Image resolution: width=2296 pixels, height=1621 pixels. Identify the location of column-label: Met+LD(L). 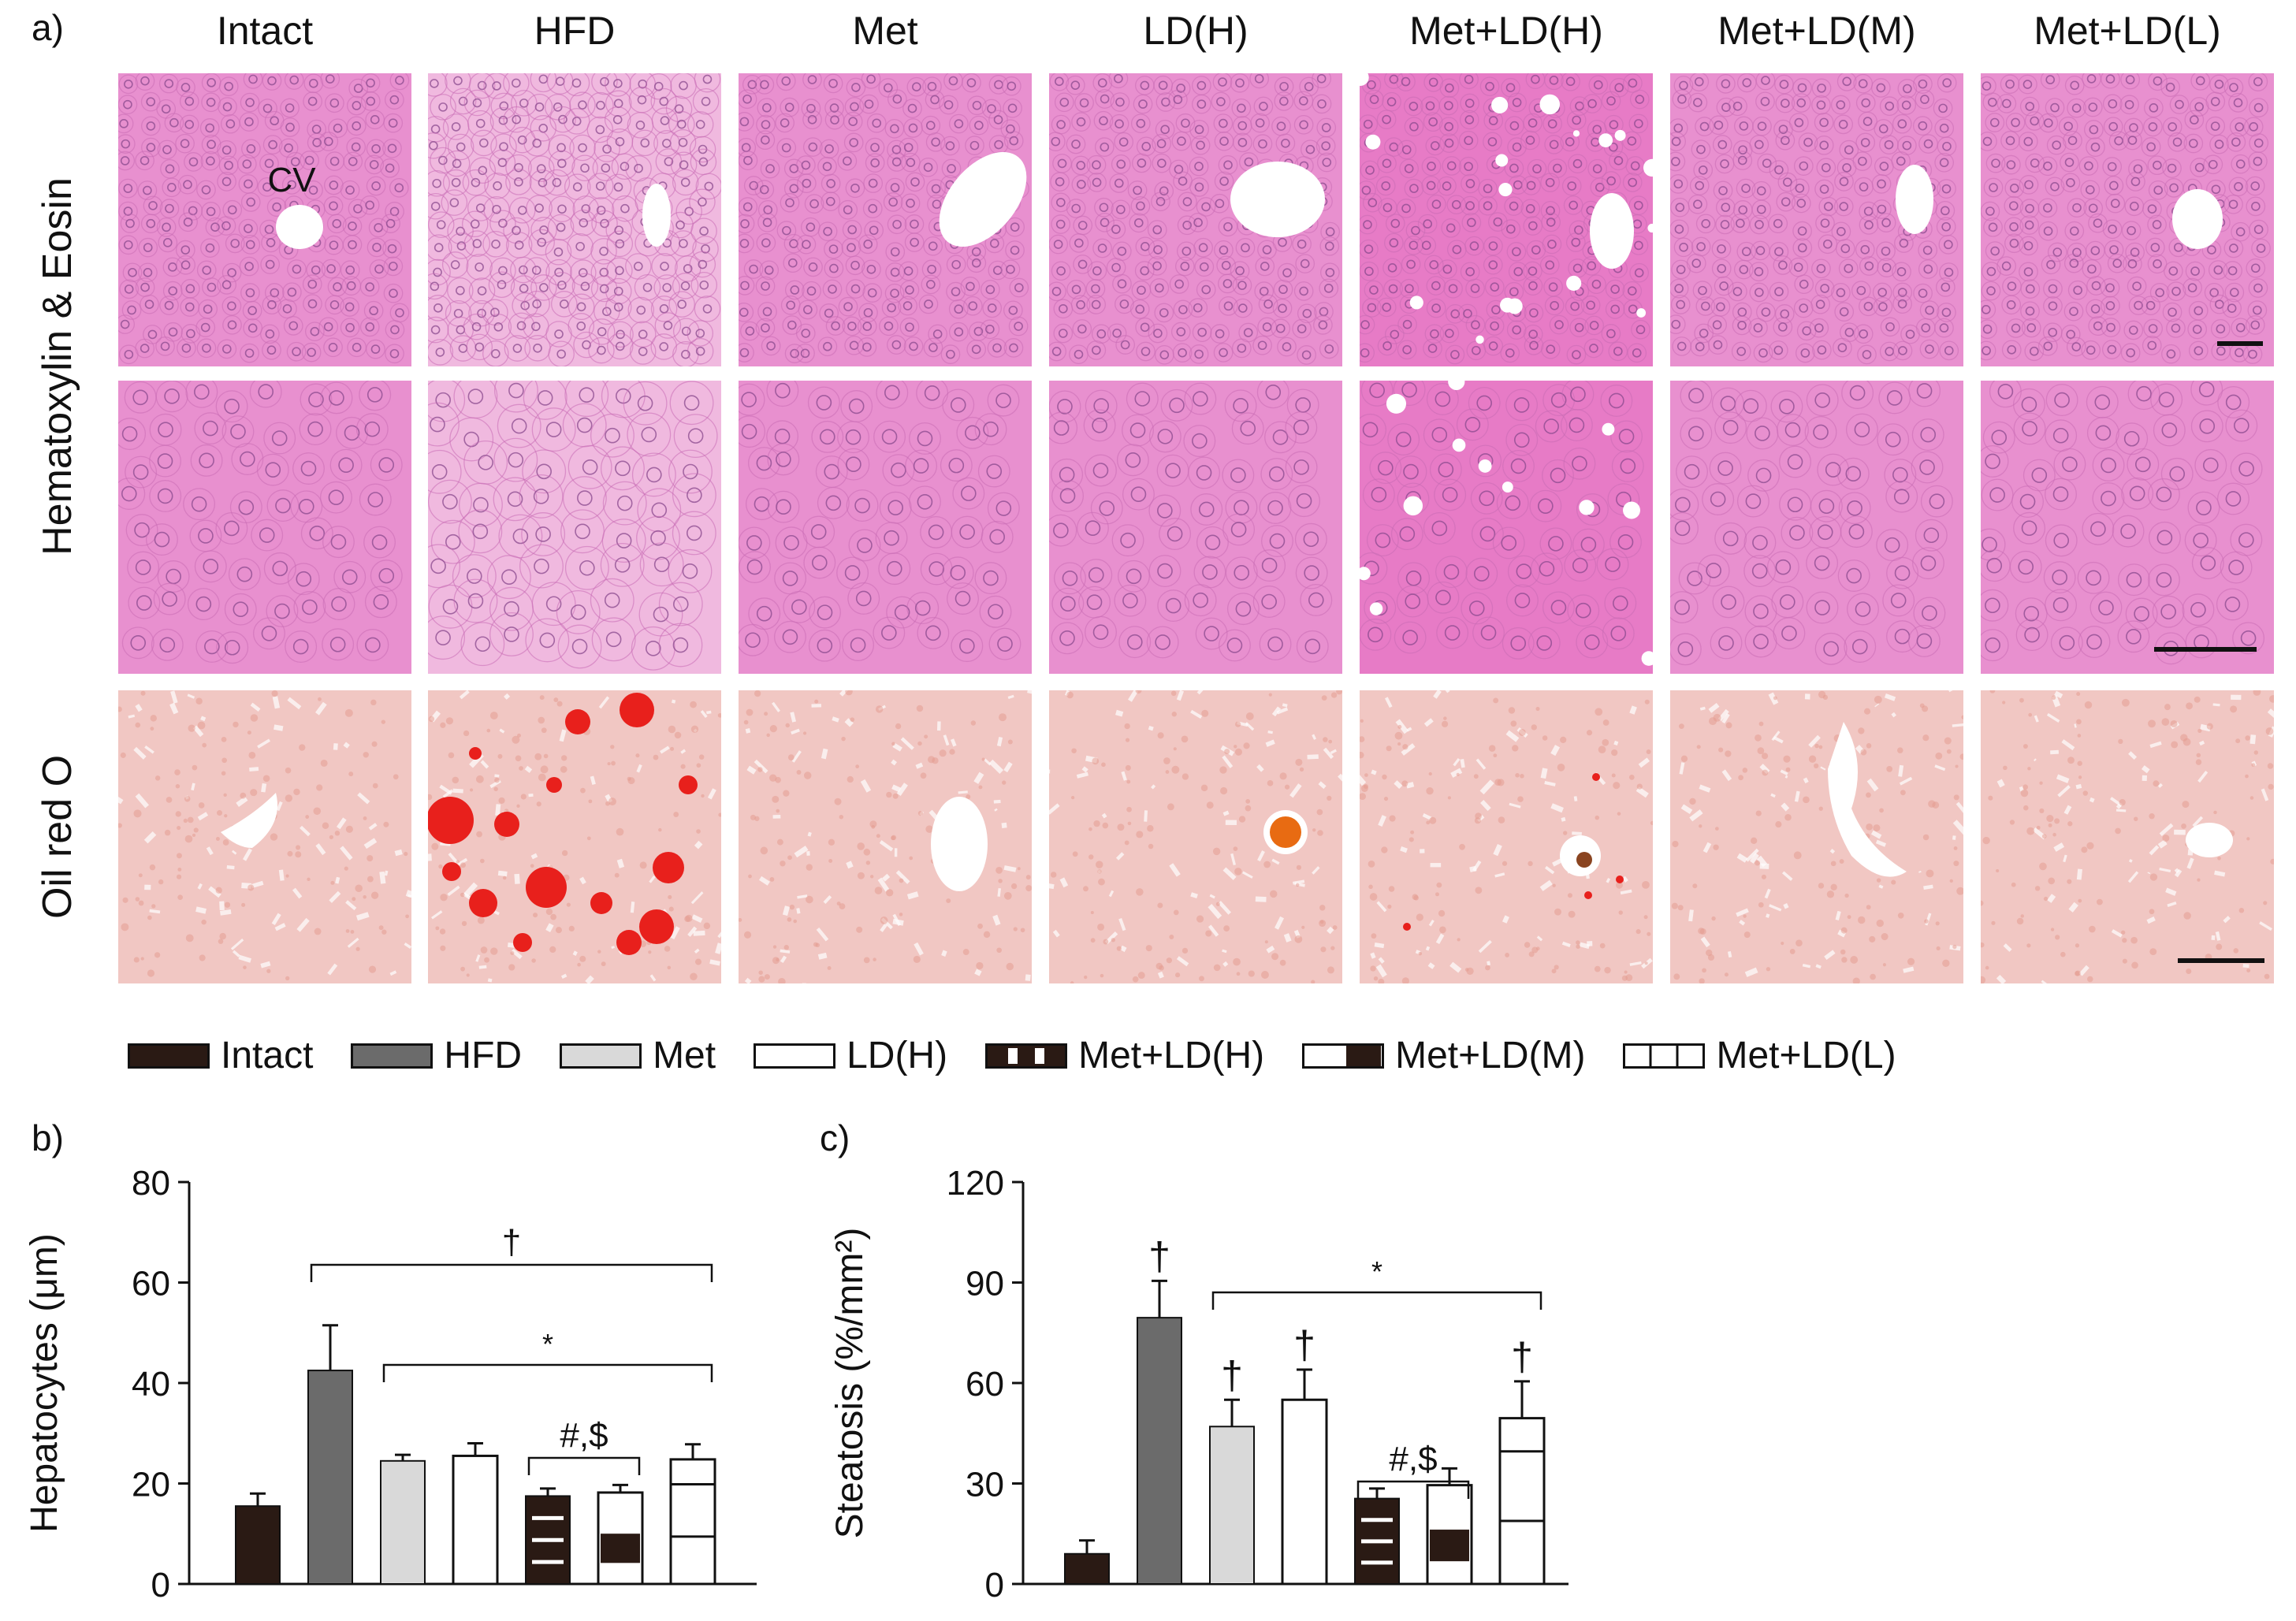
(2127, 31).